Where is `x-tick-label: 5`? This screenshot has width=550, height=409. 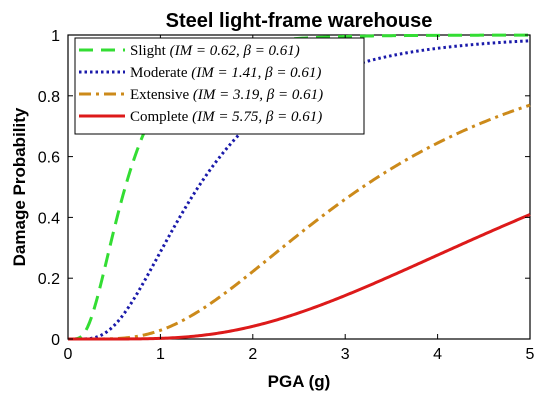 x-tick-label: 5 is located at coordinates (530, 354).